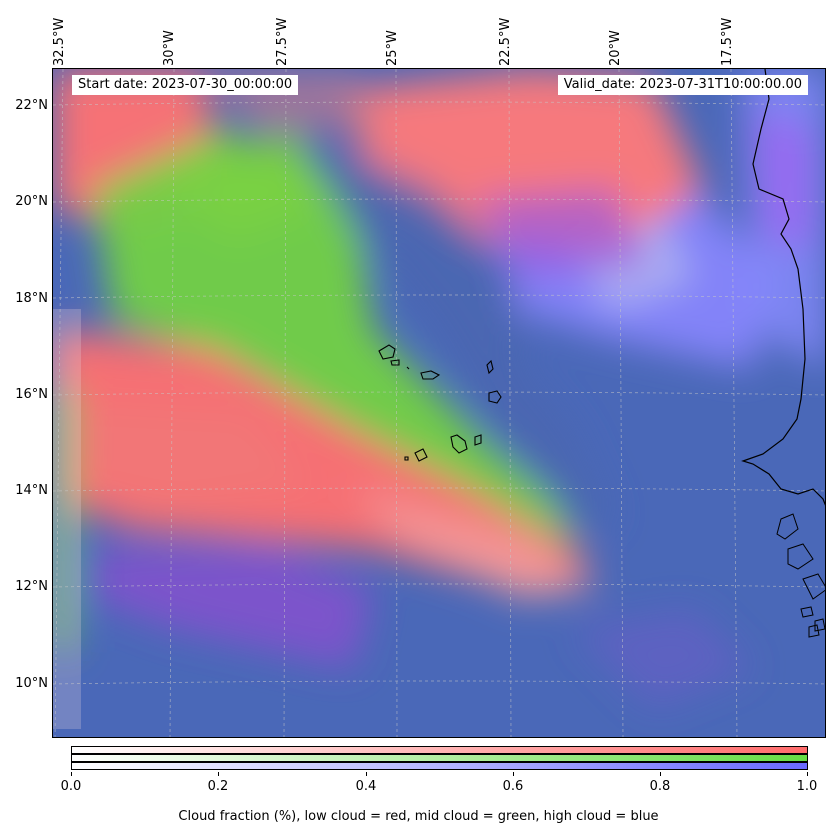  Describe the element at coordinates (406, 458) in the screenshot. I see `island-brava` at that location.